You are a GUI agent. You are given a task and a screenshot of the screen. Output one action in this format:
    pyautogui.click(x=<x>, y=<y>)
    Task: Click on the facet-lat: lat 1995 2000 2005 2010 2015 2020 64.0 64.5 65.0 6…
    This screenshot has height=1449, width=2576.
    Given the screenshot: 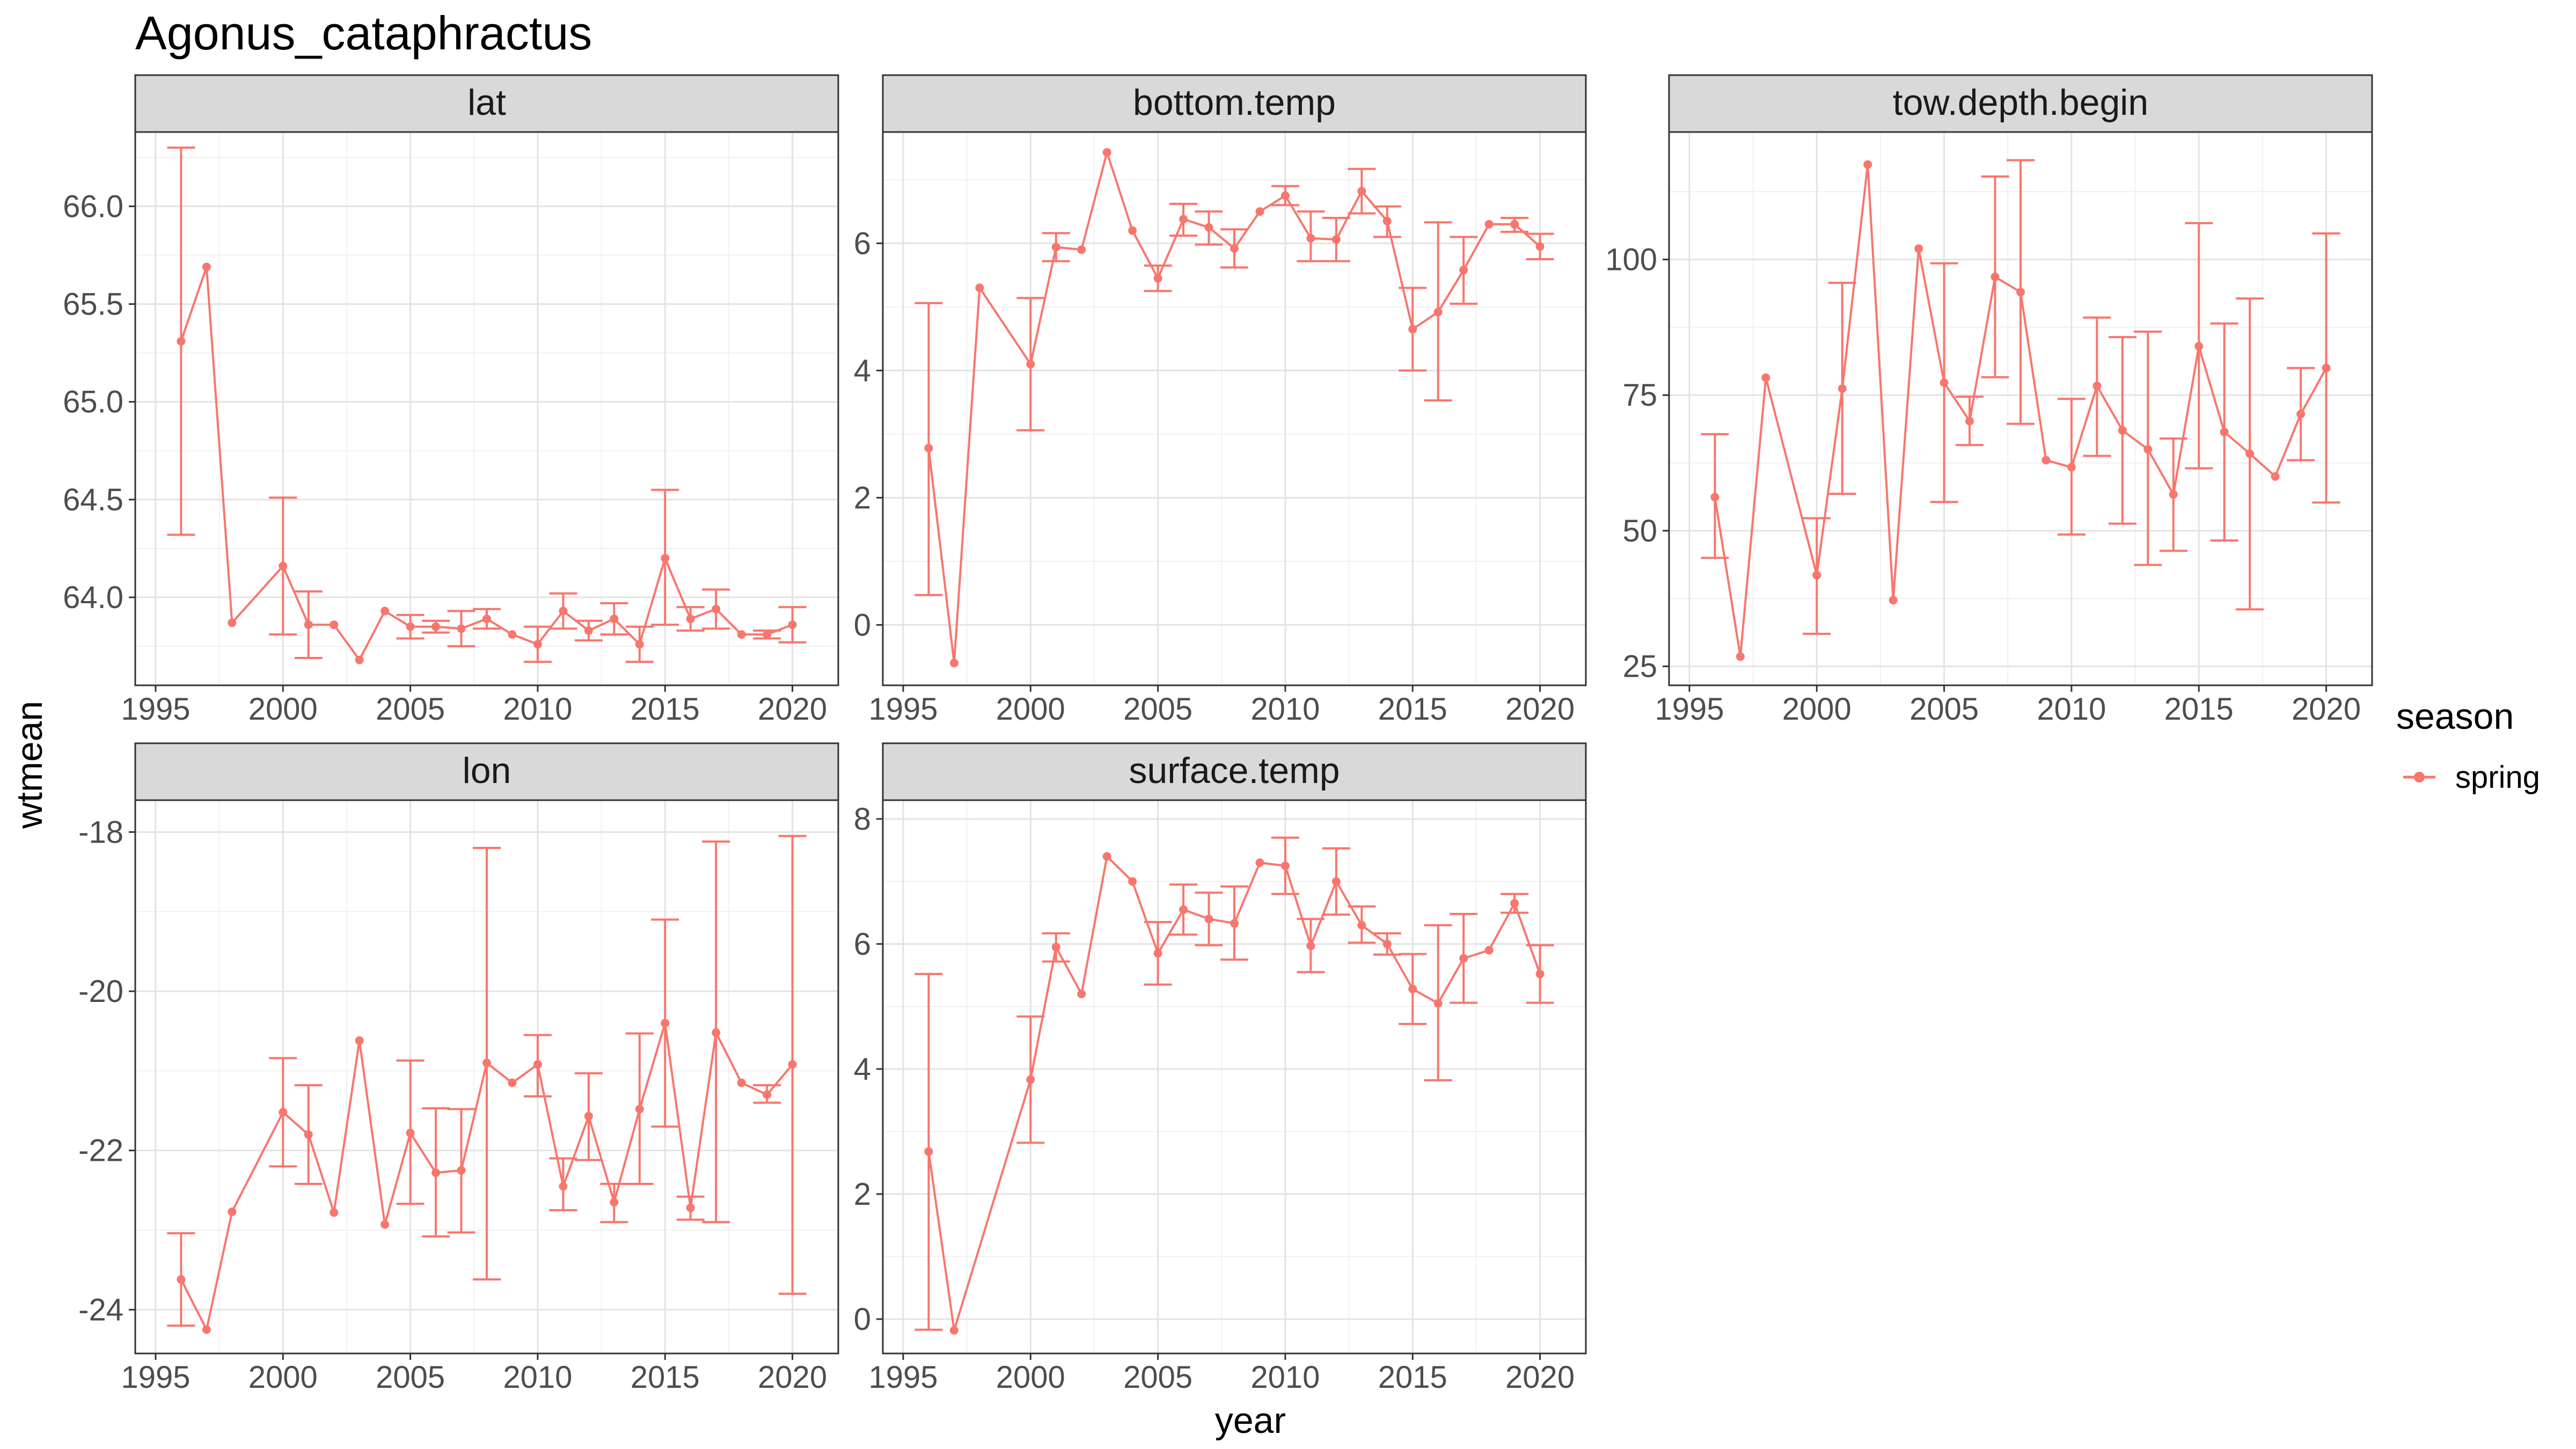 What is the action you would take?
    pyautogui.click(x=451, y=400)
    